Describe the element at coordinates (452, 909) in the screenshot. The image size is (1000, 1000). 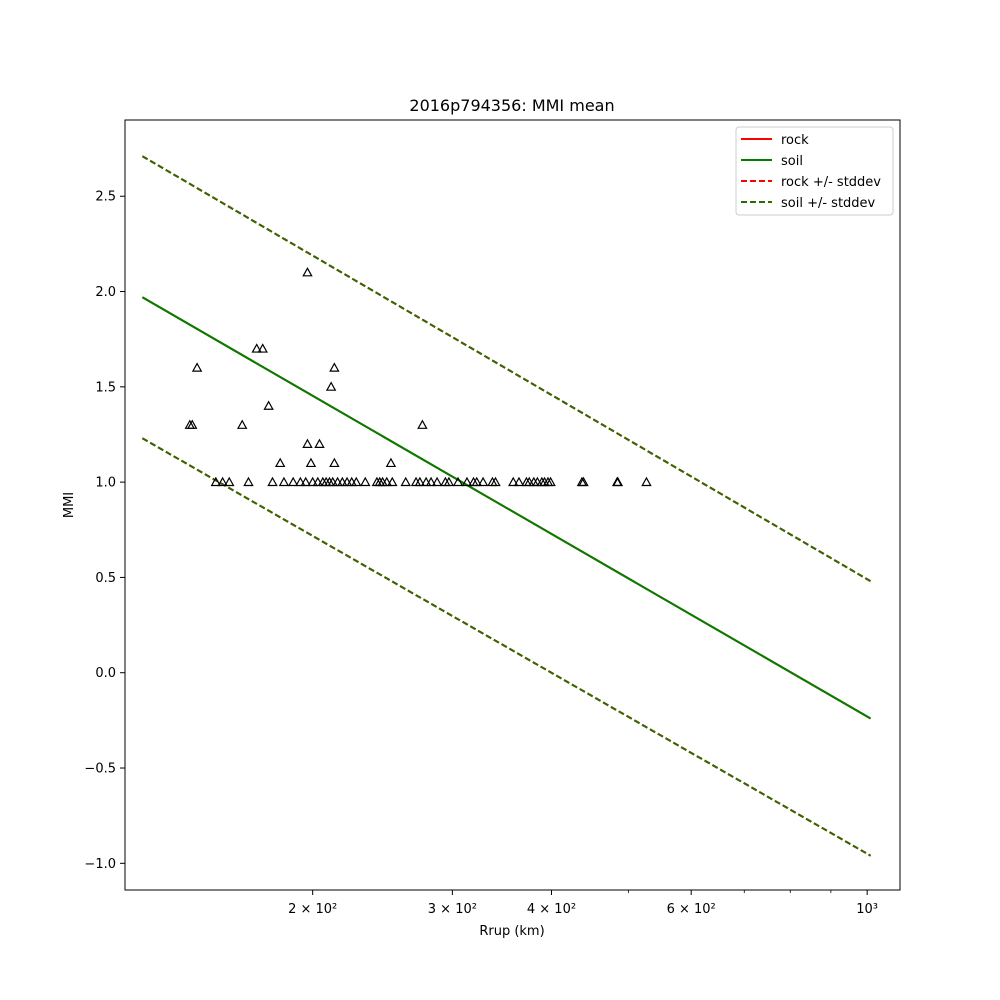
I see `x-tick-label: 3 × 10²` at that location.